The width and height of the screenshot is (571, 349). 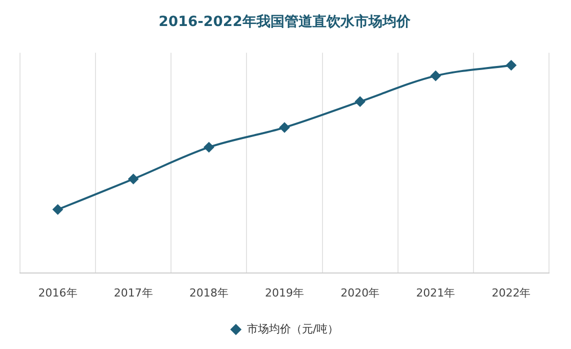 What do you see at coordinates (360, 293) in the screenshot?
I see `x-tick-label: 2020年` at bounding box center [360, 293].